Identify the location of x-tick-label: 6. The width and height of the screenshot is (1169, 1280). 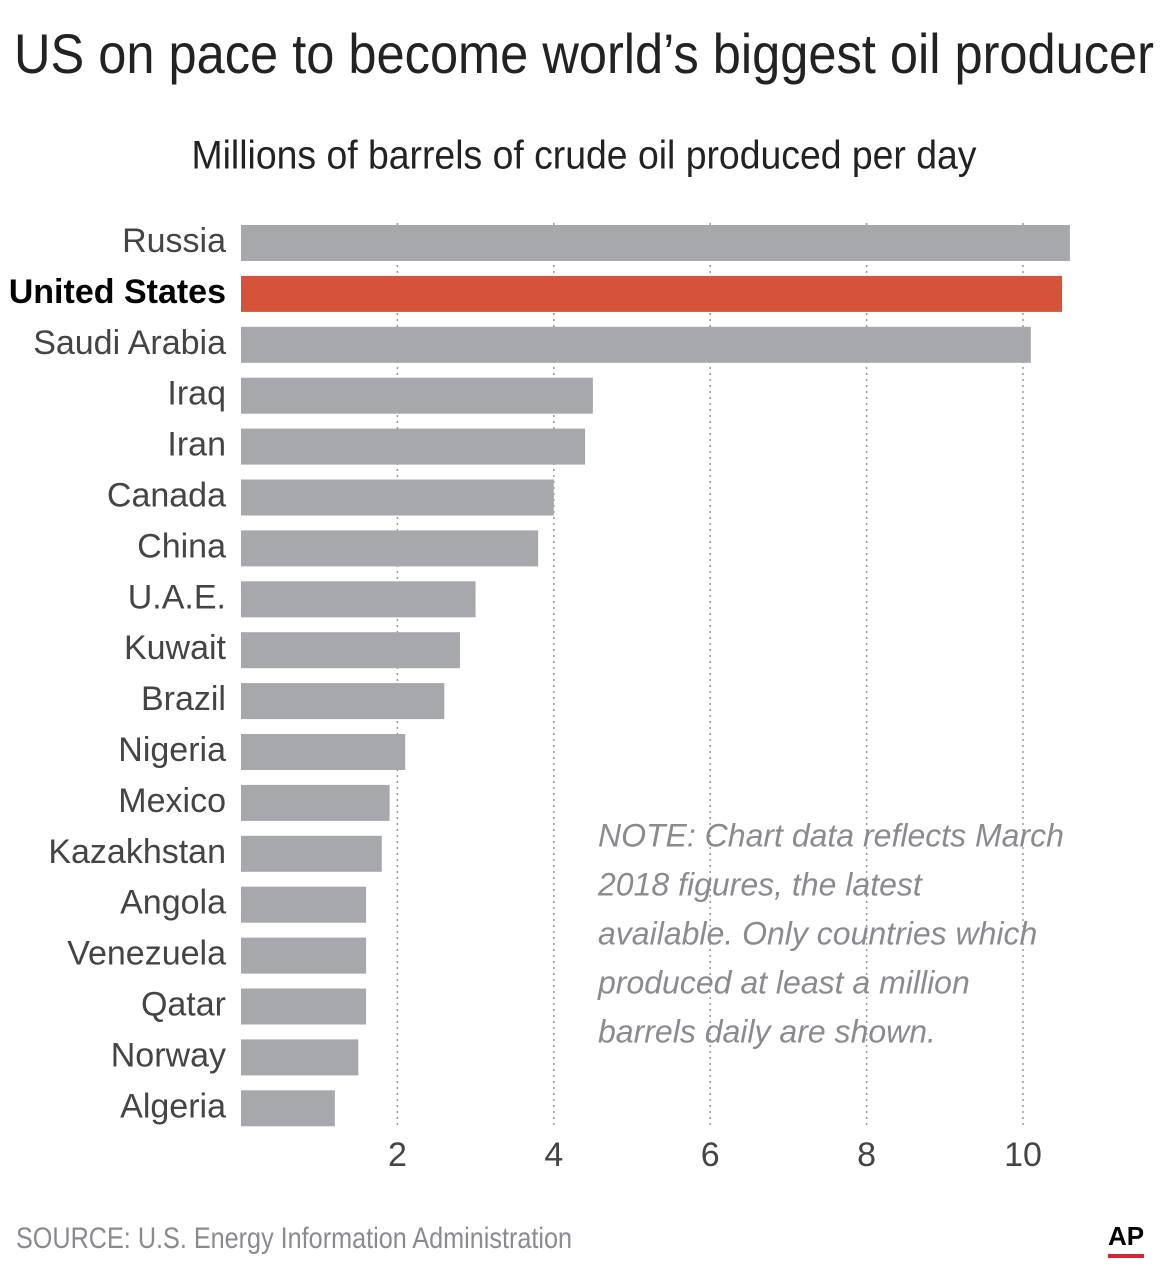
(710, 1155).